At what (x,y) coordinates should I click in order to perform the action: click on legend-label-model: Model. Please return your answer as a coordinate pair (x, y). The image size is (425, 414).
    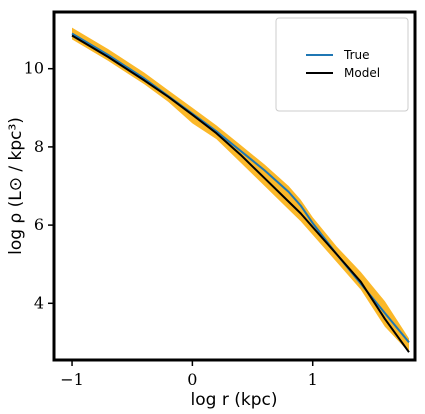
    Looking at the image, I should click on (362, 73).